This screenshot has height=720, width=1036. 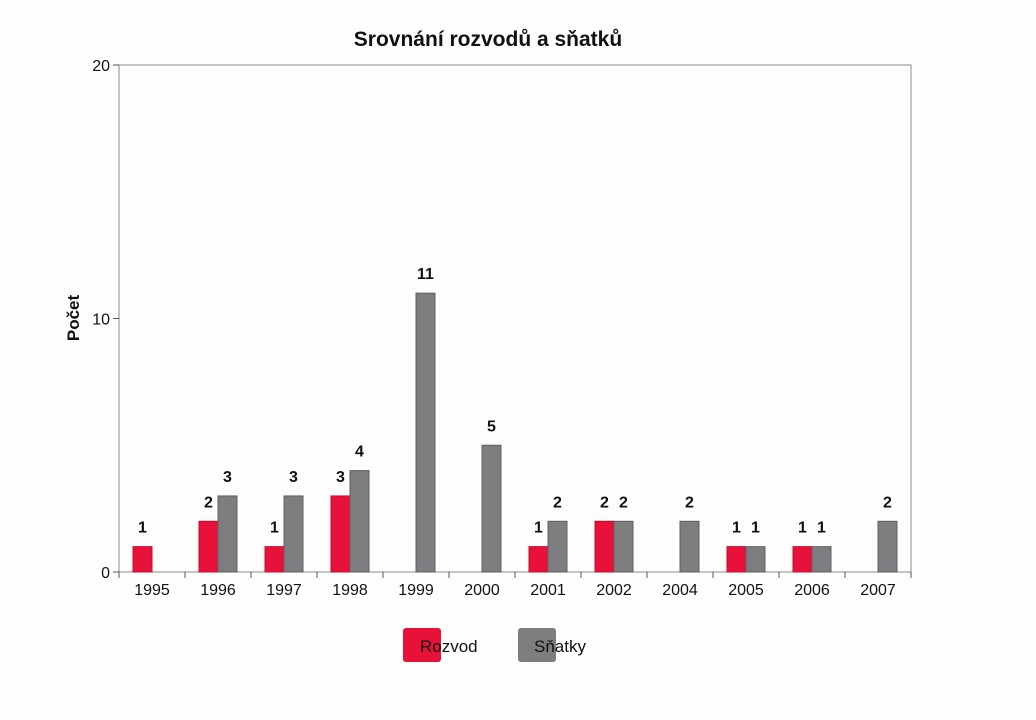 I want to click on data-label-rozvod-1997: 1, so click(x=274, y=528).